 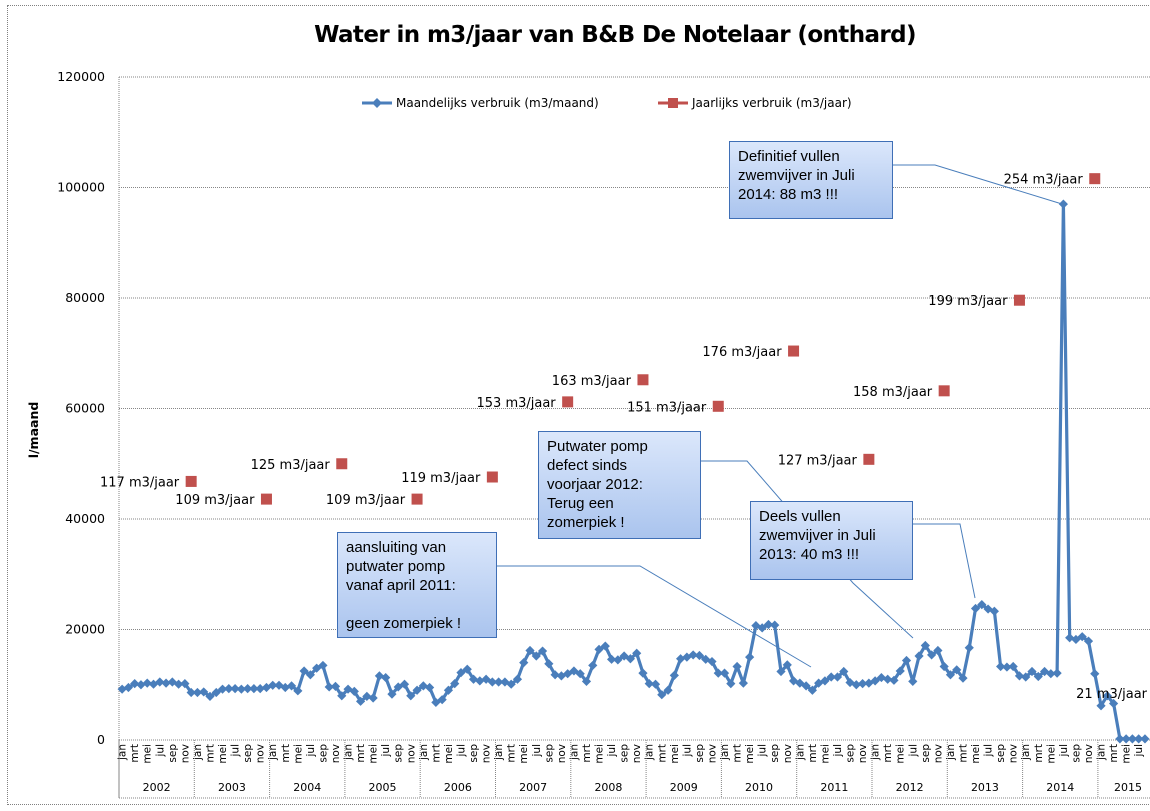 What do you see at coordinates (85, 297) in the screenshot?
I see `y-tick-label: 80000` at bounding box center [85, 297].